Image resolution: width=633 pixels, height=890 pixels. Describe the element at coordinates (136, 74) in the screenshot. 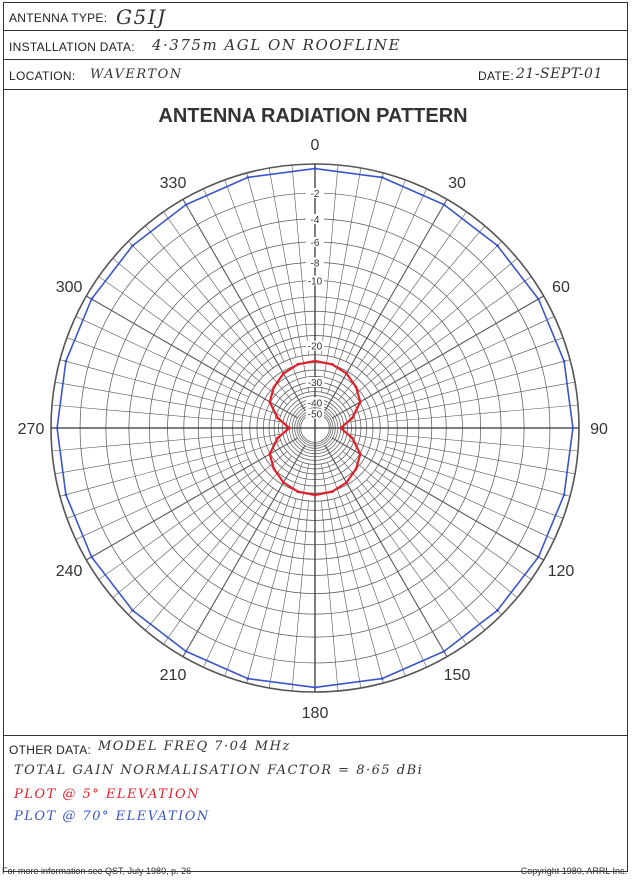

I see `location-value: WAVERTON` at that location.